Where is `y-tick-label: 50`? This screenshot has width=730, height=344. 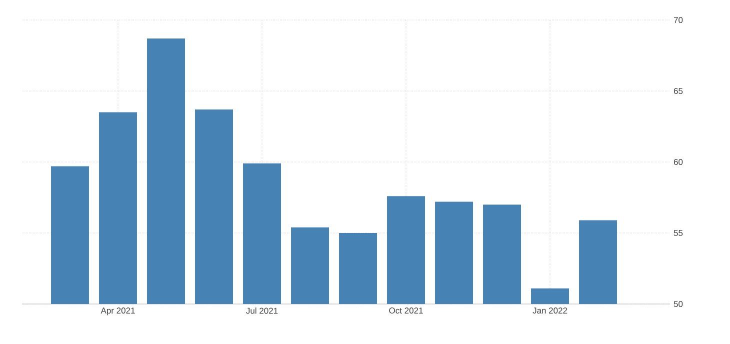 y-tick-label: 50 is located at coordinates (678, 304).